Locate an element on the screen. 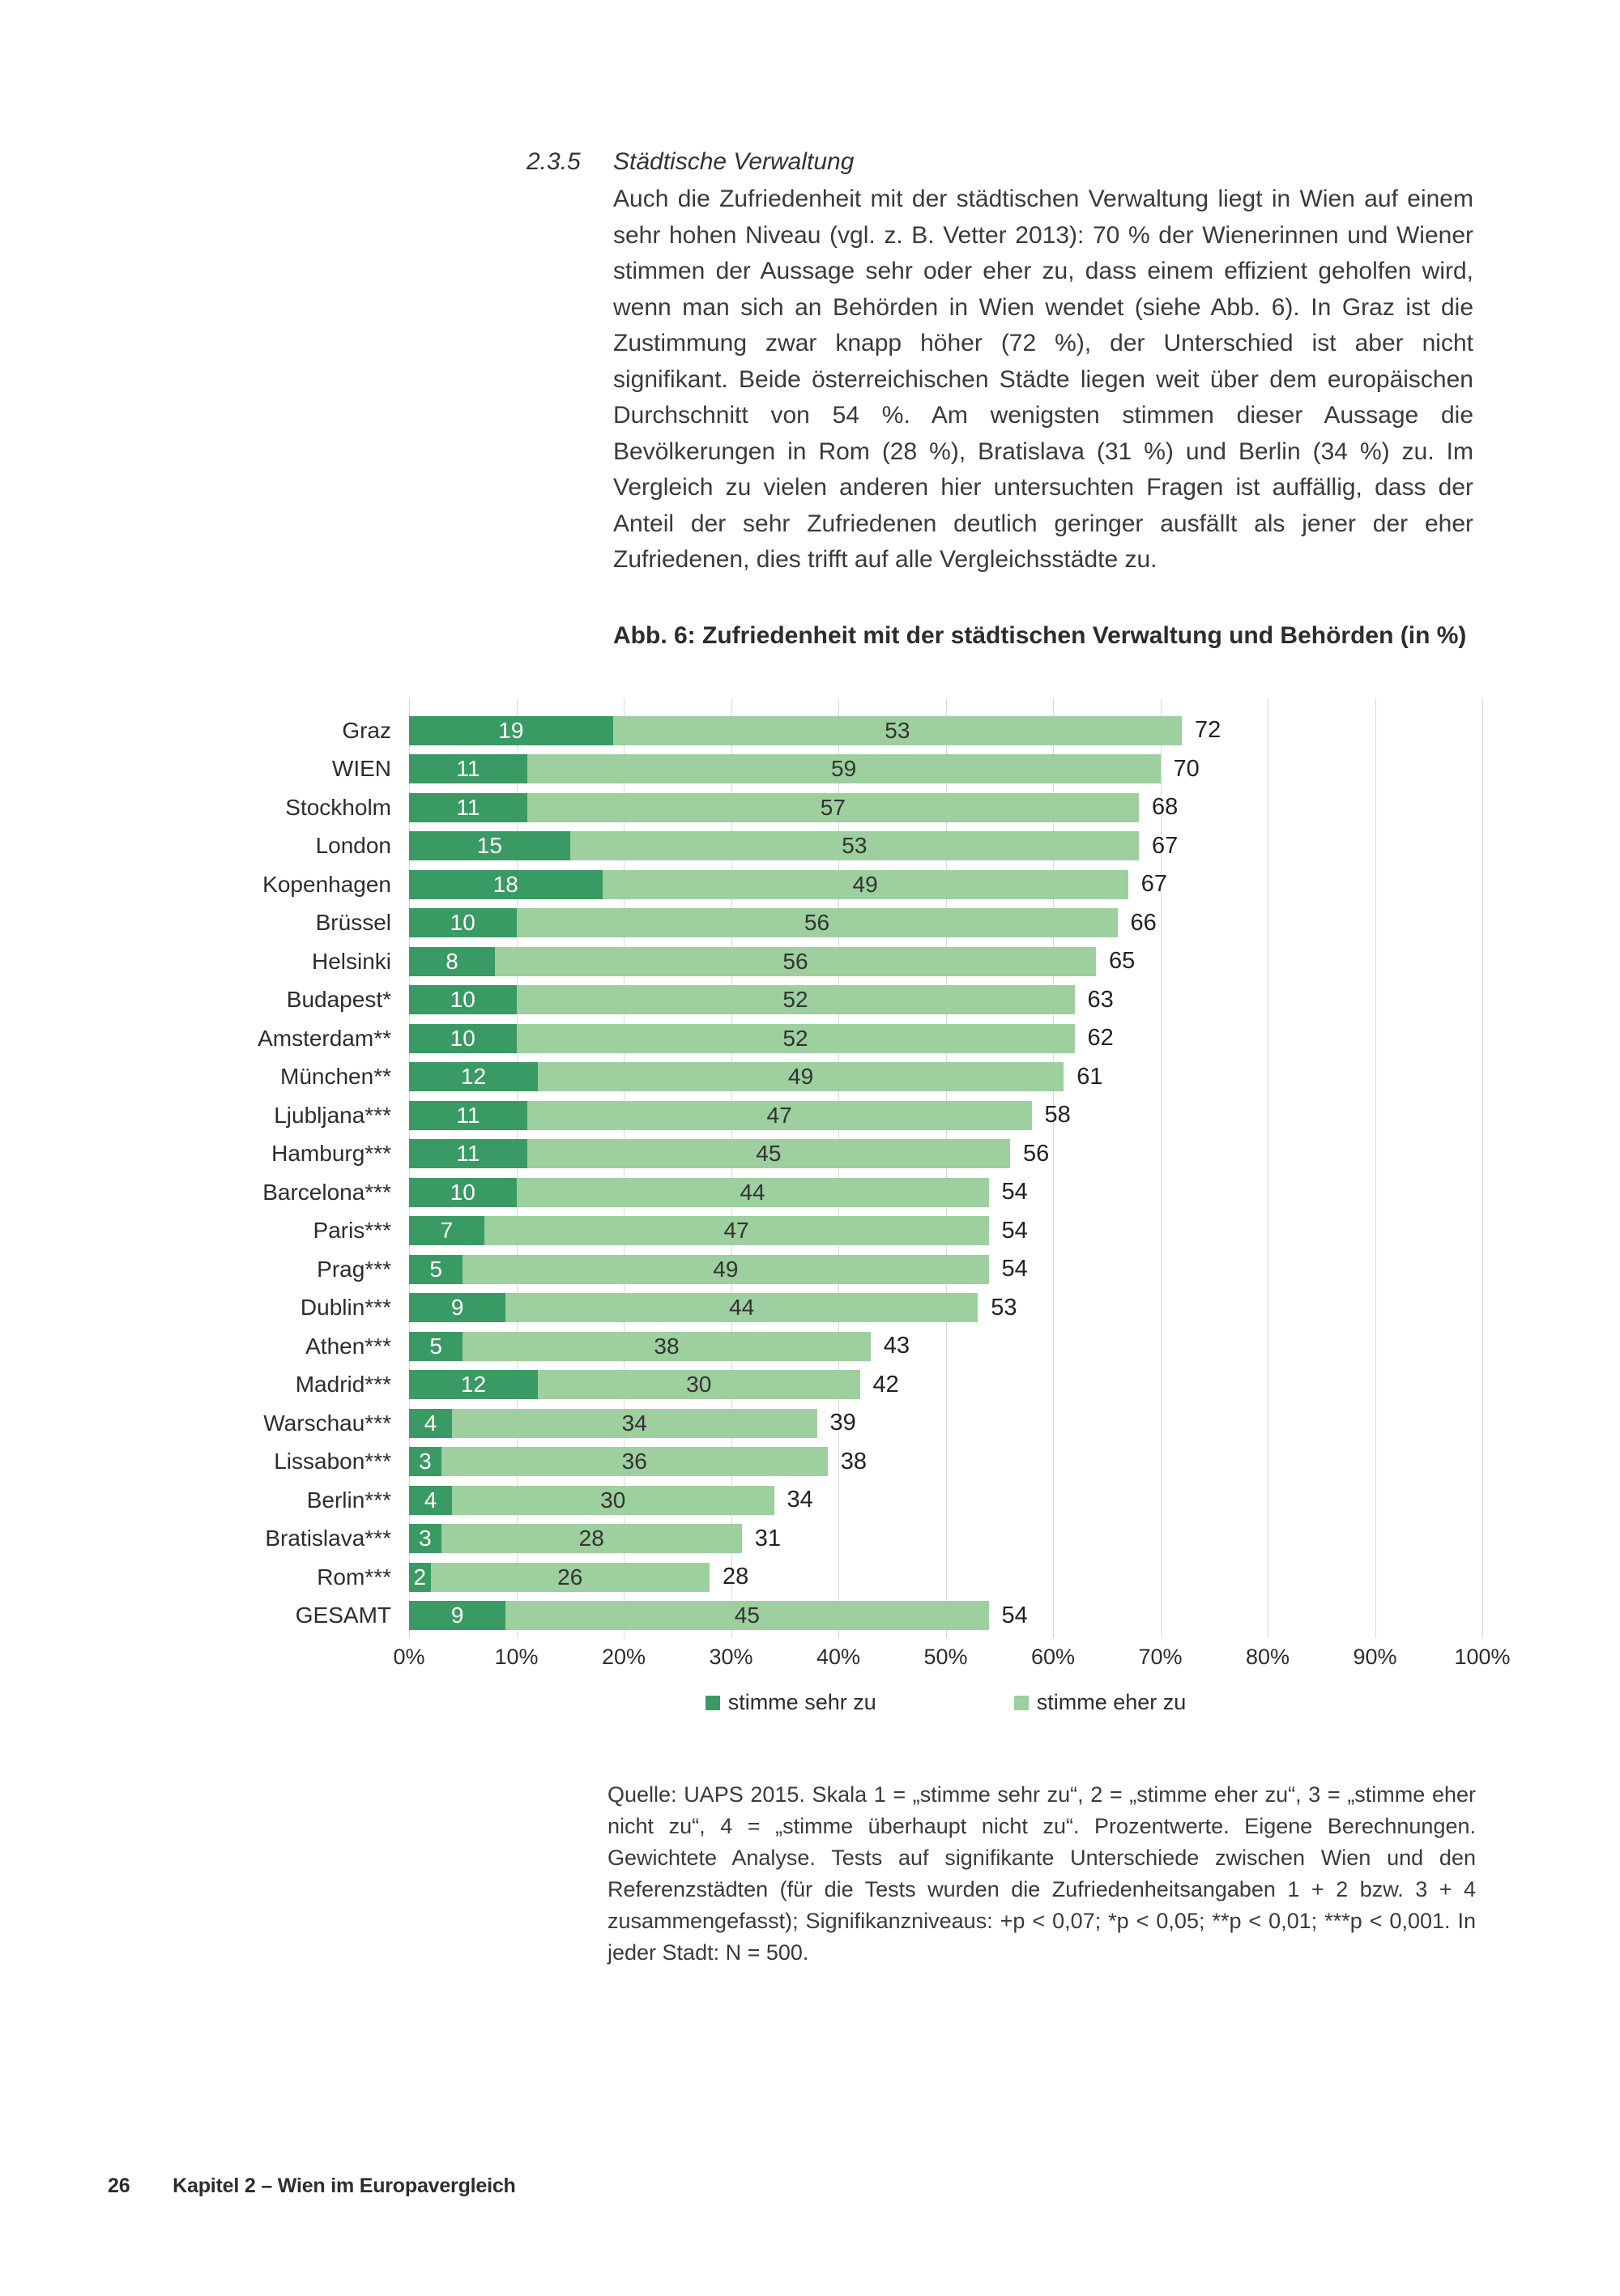 This screenshot has width=1620, height=2296. segment-value: 57 is located at coordinates (833, 807).